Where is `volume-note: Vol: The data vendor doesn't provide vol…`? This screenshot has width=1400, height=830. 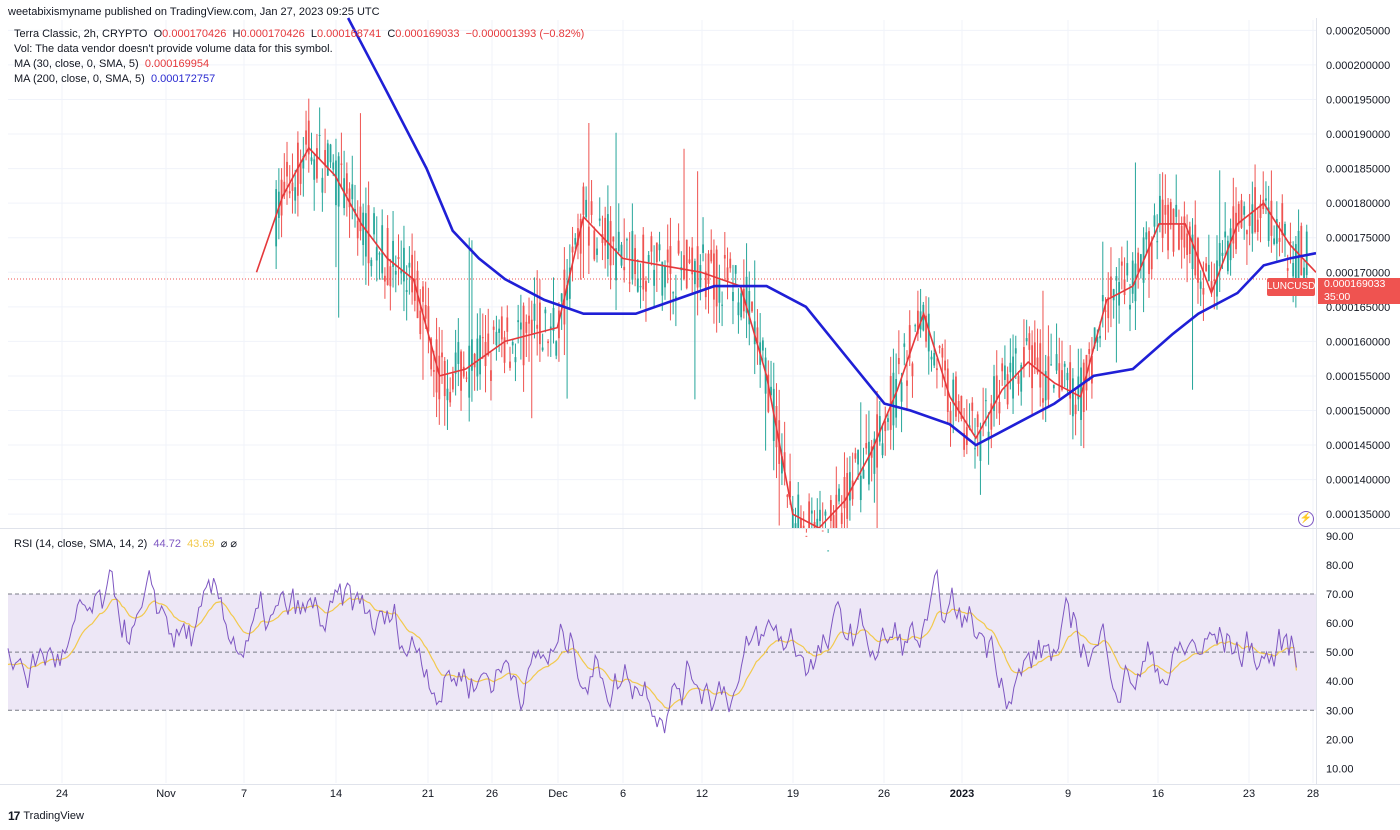 volume-note: Vol: The data vendor doesn't provide vol… is located at coordinates (173, 49).